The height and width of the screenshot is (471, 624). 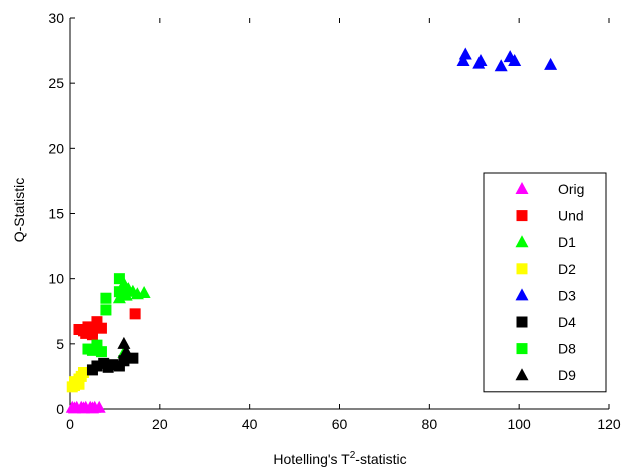 I want to click on y-tick-label: 5, so click(x=60, y=344).